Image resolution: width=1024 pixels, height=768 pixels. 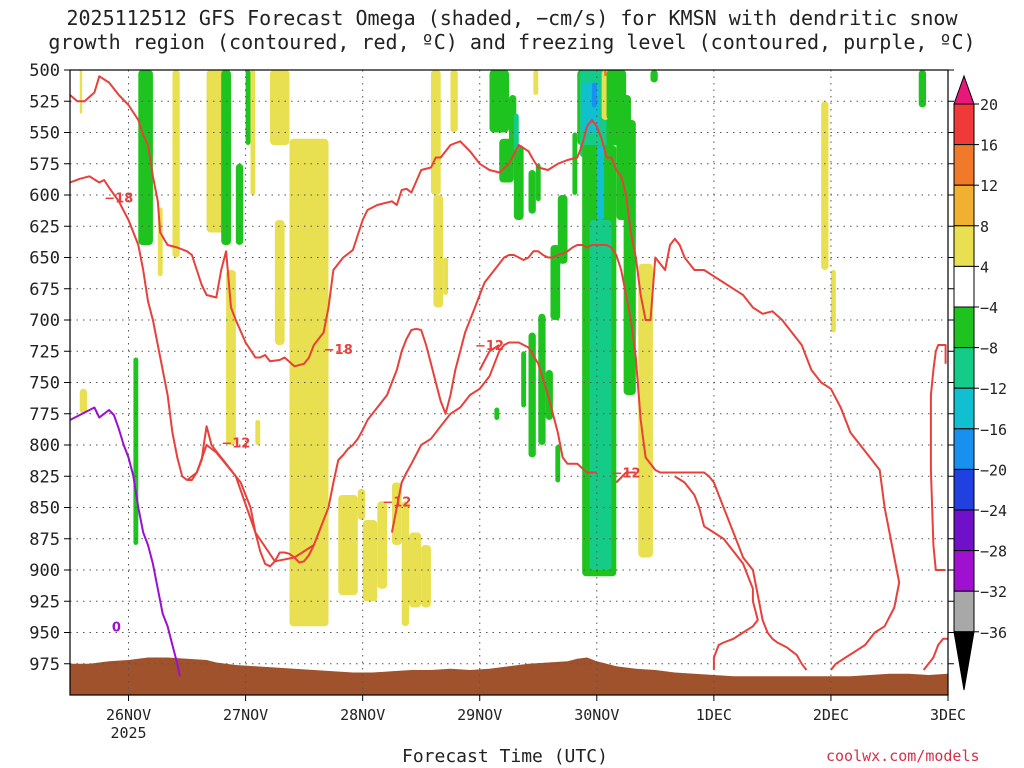 What do you see at coordinates (509, 676) in the screenshot?
I see `terrain-layer` at bounding box center [509, 676].